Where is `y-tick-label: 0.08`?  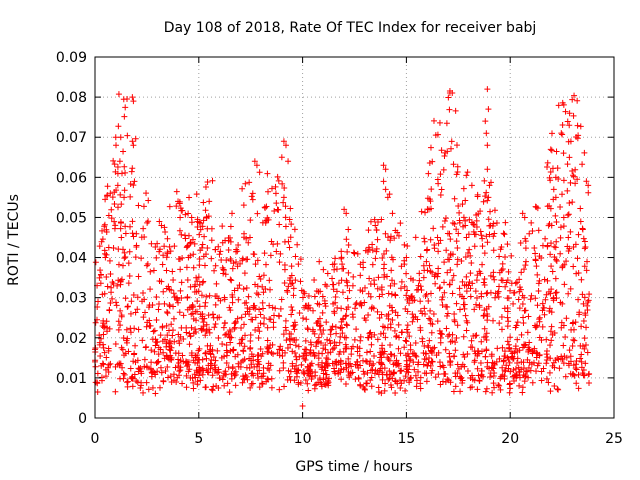 y-tick-label: 0.08 is located at coordinates (71, 98).